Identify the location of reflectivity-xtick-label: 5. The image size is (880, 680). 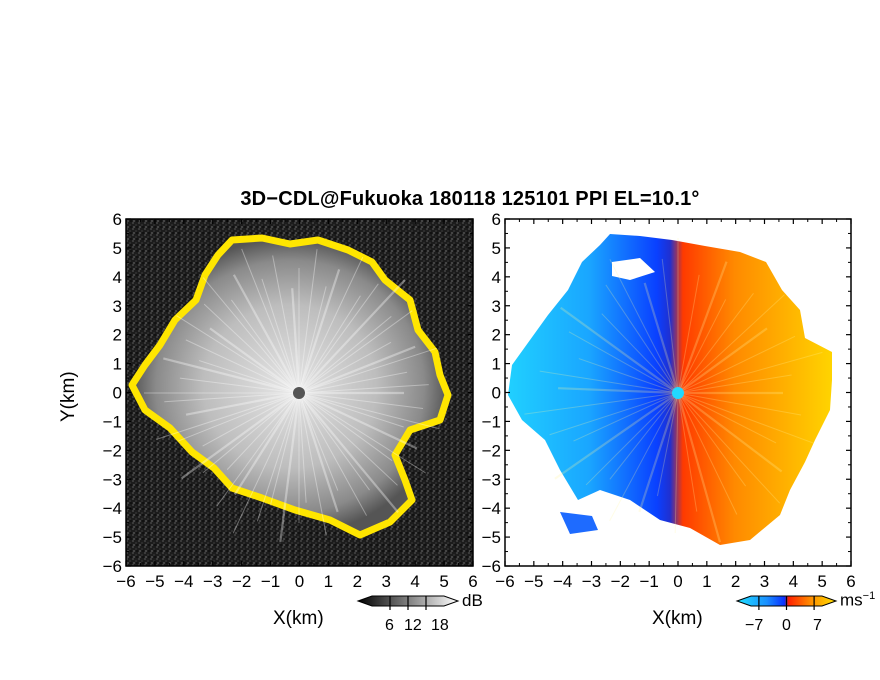
(443, 581).